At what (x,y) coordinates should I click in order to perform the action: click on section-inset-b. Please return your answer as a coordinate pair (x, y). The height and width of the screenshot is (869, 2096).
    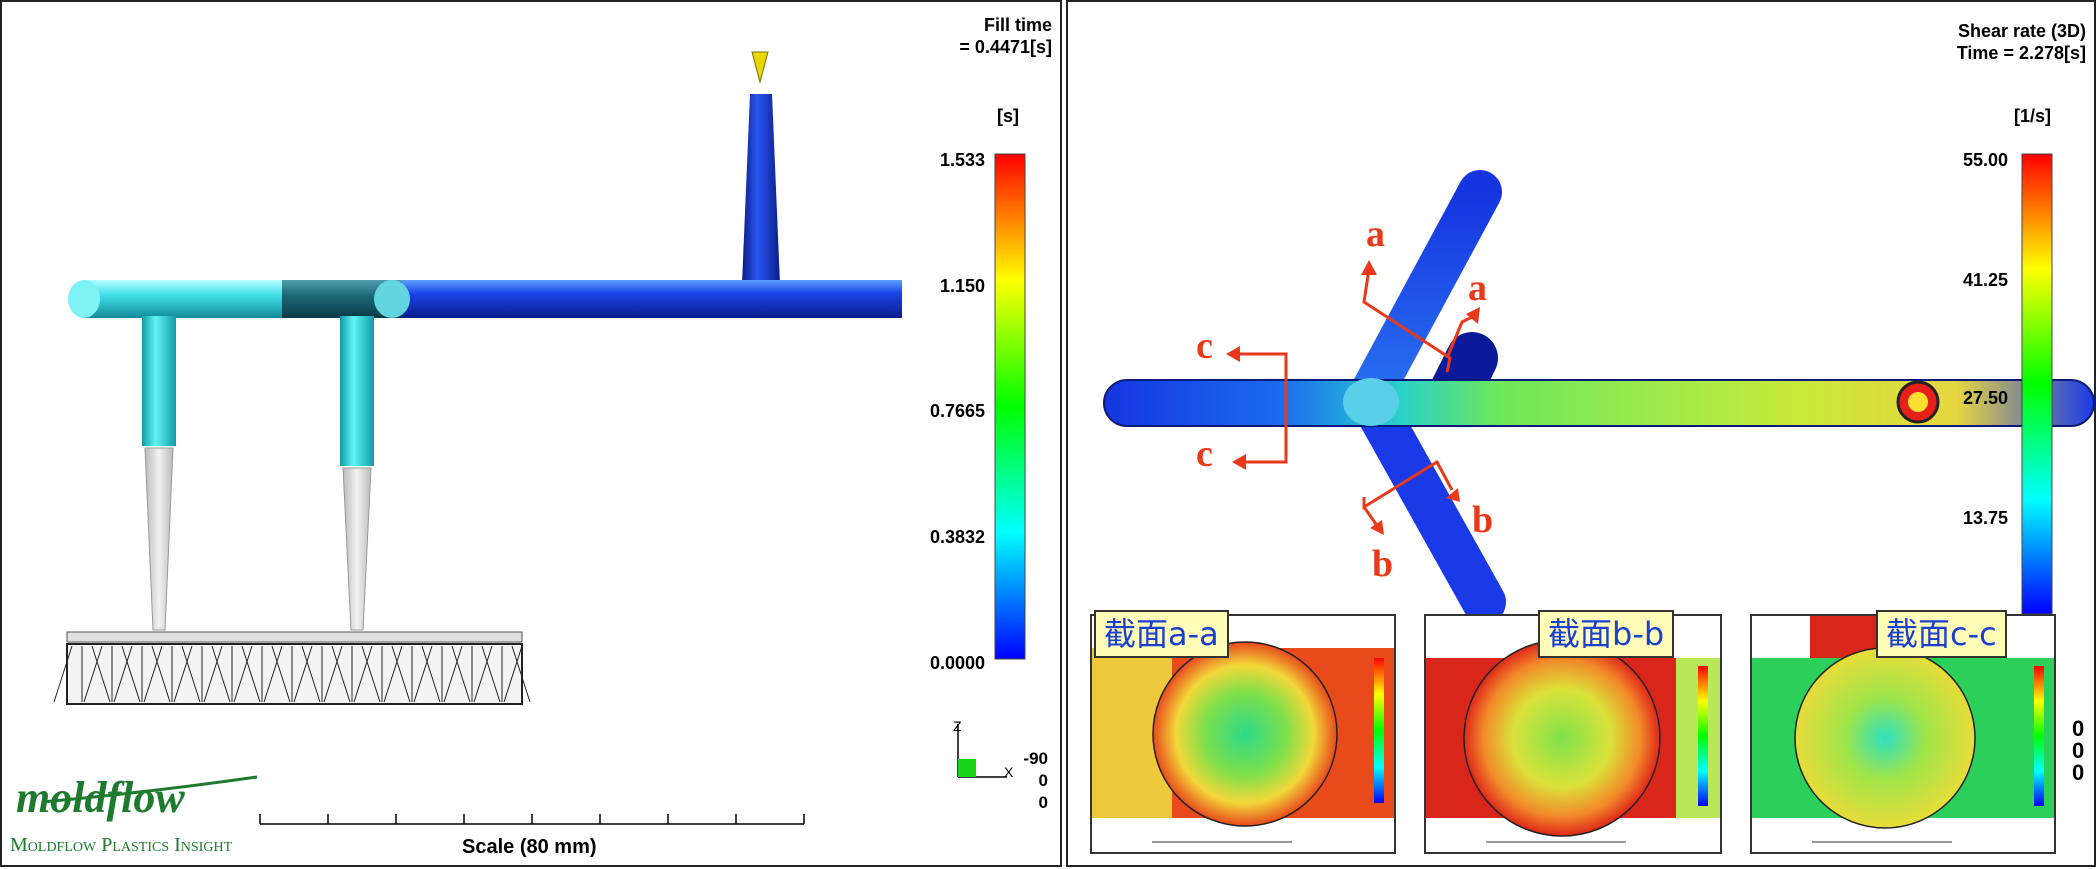
    Looking at the image, I should click on (1573, 734).